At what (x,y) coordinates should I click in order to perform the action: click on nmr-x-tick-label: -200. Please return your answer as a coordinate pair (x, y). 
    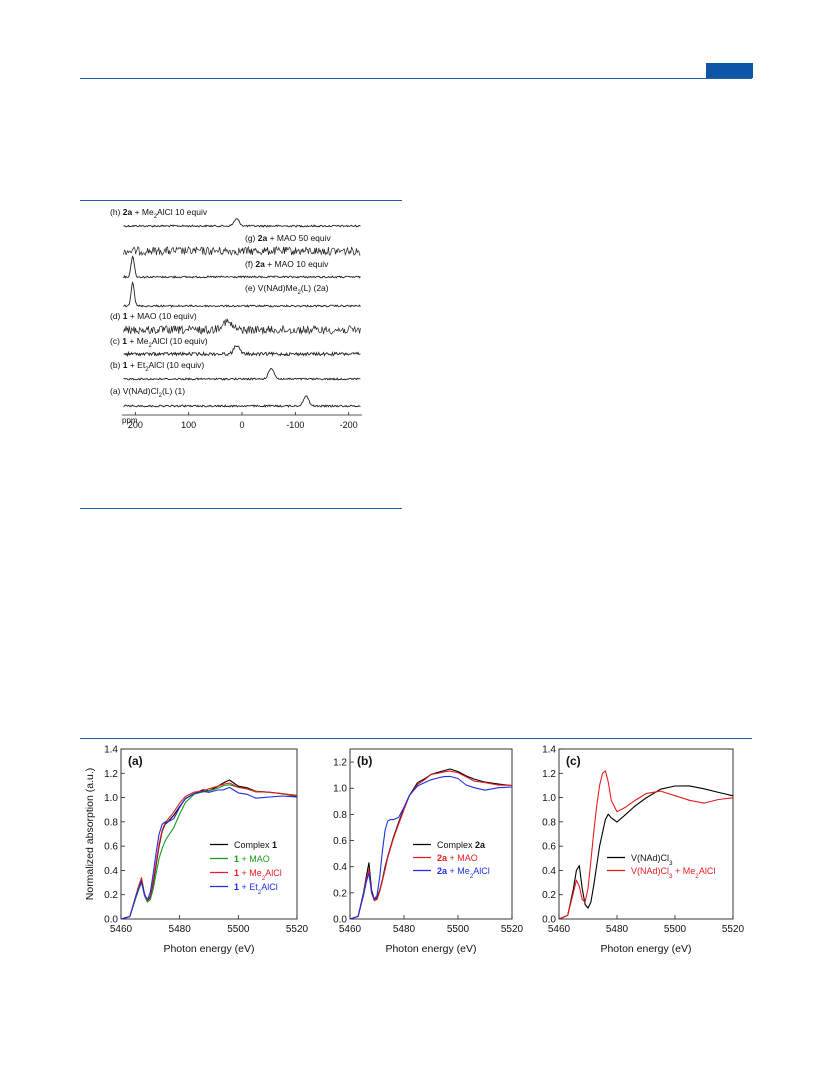
    Looking at the image, I should click on (349, 425).